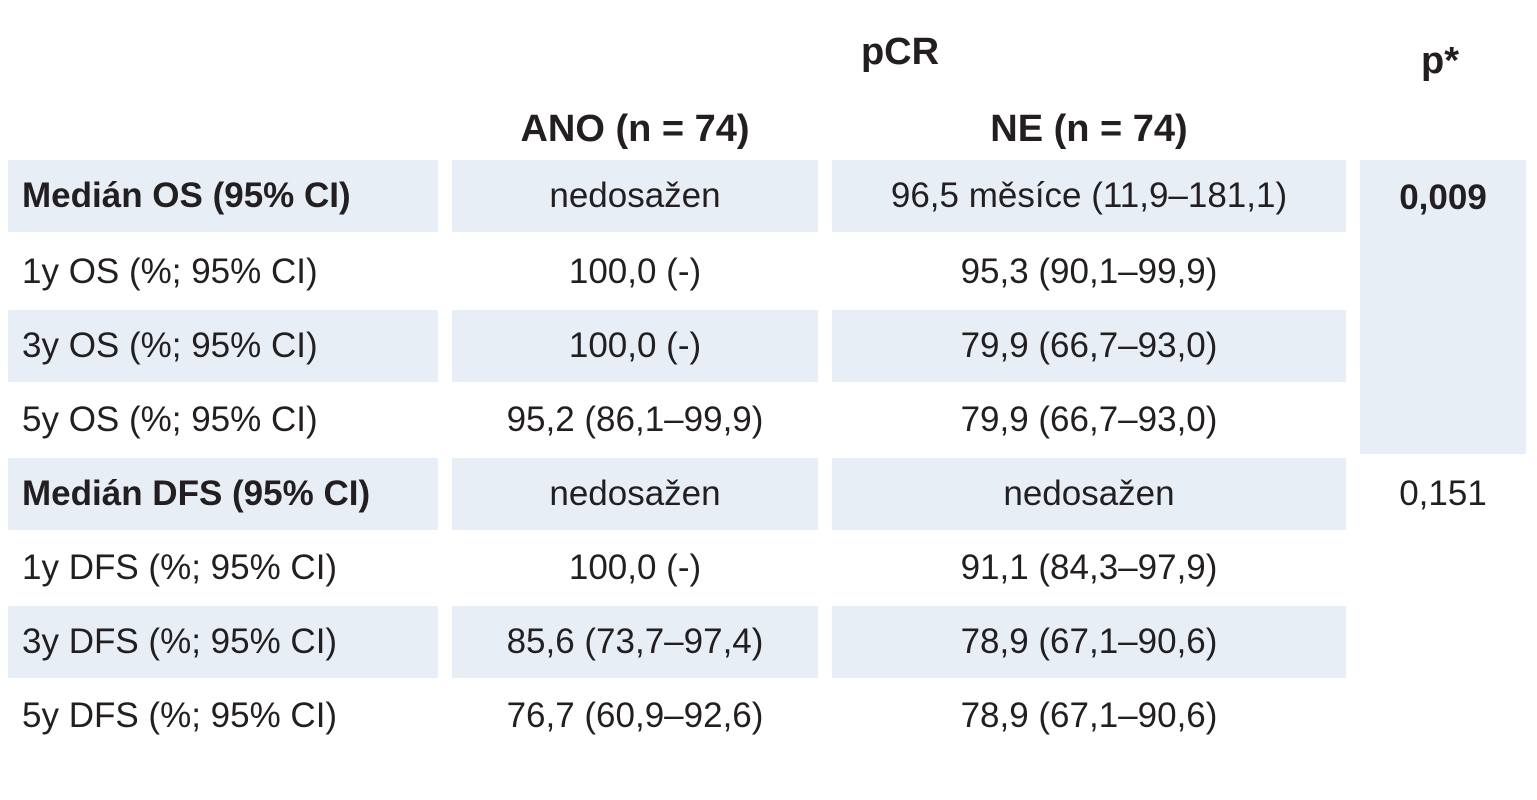 The width and height of the screenshot is (1537, 800). I want to click on cell-ne-5y-dfs: 78,9 (67,1–90,6), so click(1089, 715).